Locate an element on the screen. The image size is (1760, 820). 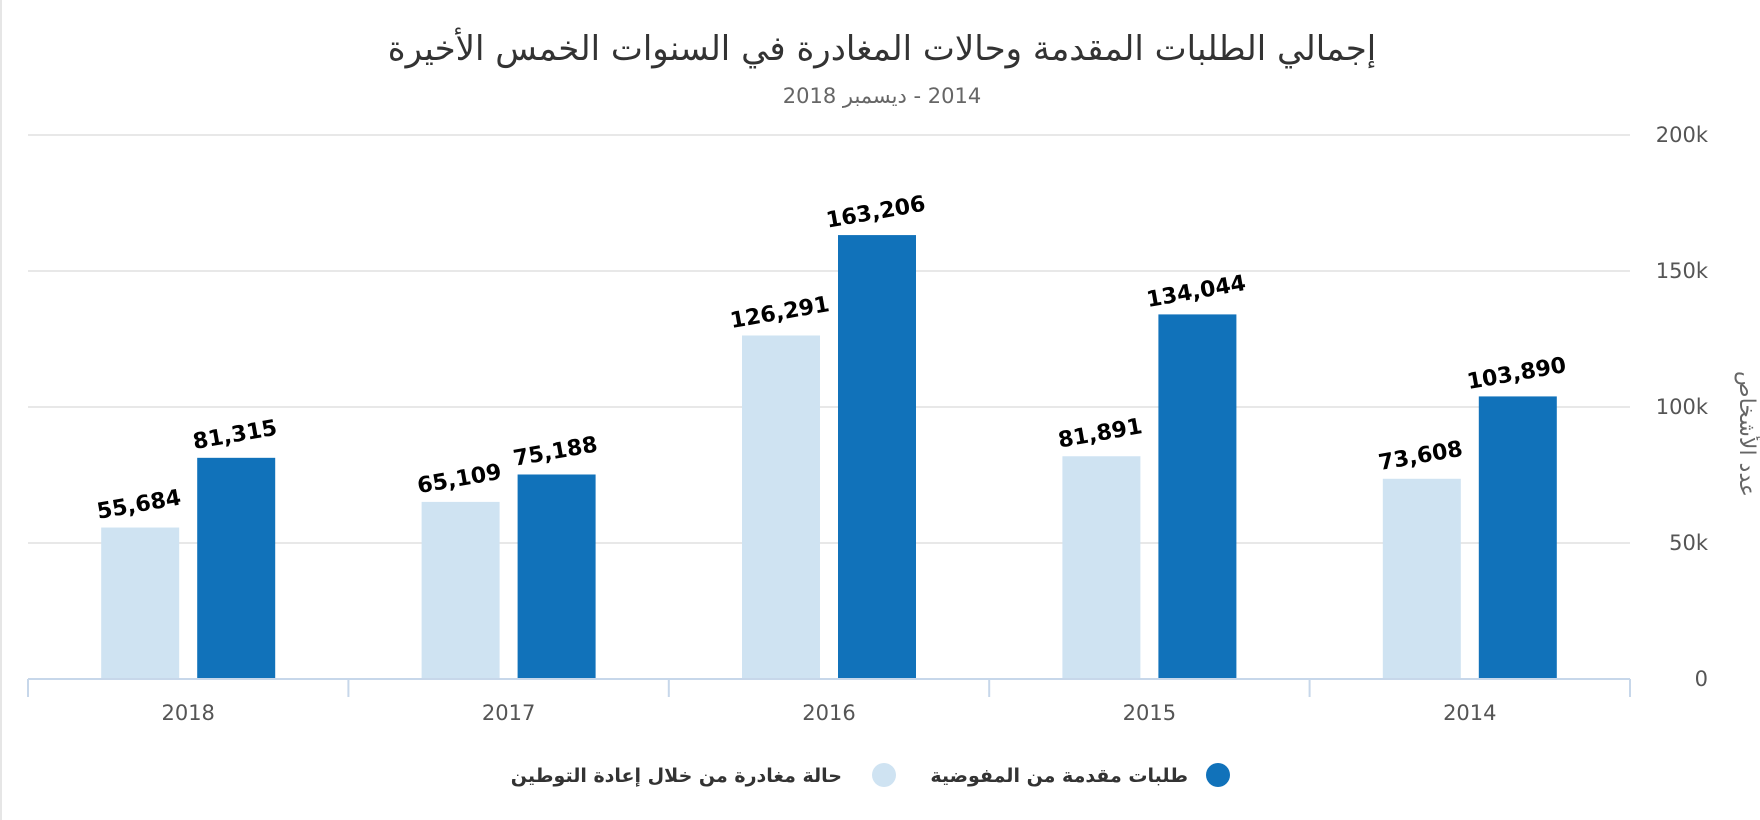
data-label: 81,315 is located at coordinates (235, 435).